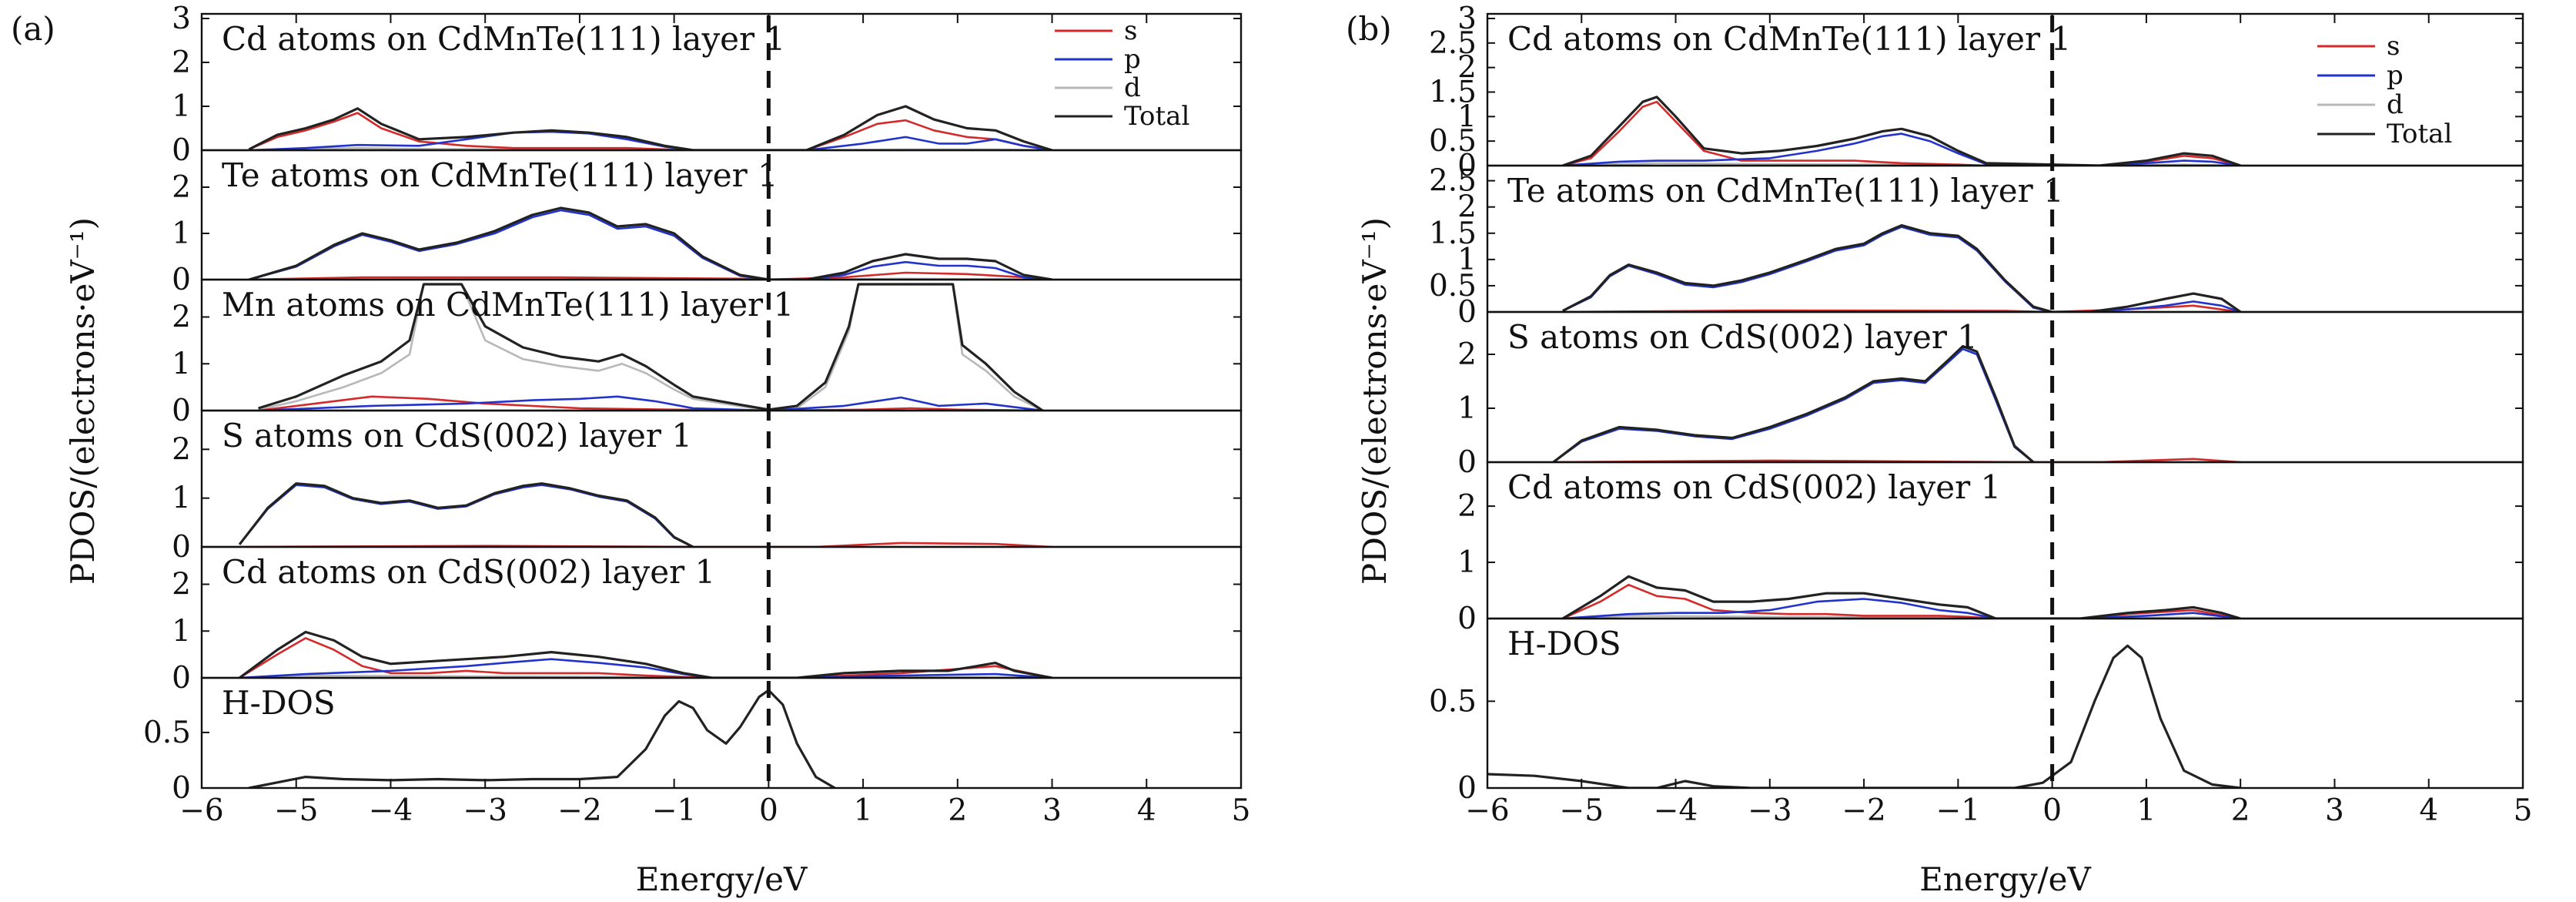  Describe the element at coordinates (769, 810) in the screenshot. I see `x-tick-label: 0` at that location.